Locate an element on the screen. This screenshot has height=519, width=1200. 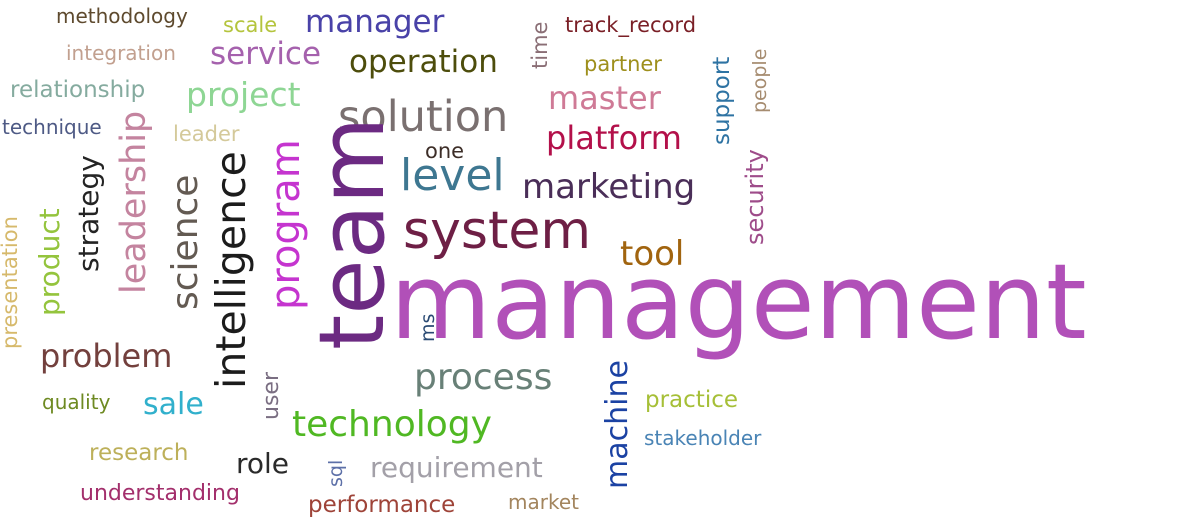
word-market: market is located at coordinates (543, 502).